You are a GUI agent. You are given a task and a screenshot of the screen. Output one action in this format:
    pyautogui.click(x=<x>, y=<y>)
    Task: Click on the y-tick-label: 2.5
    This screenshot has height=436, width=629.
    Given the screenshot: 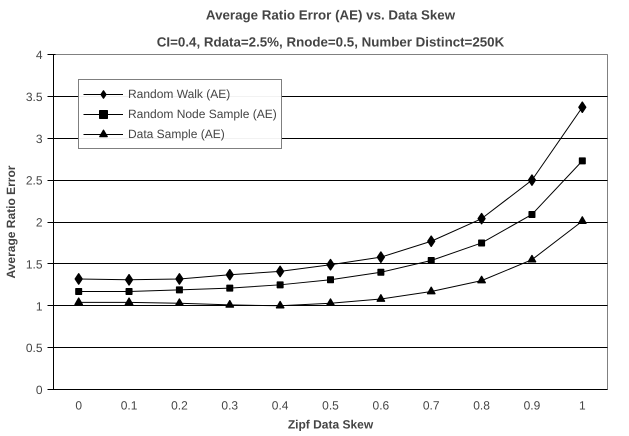 What is the action you would take?
    pyautogui.click(x=34, y=181)
    